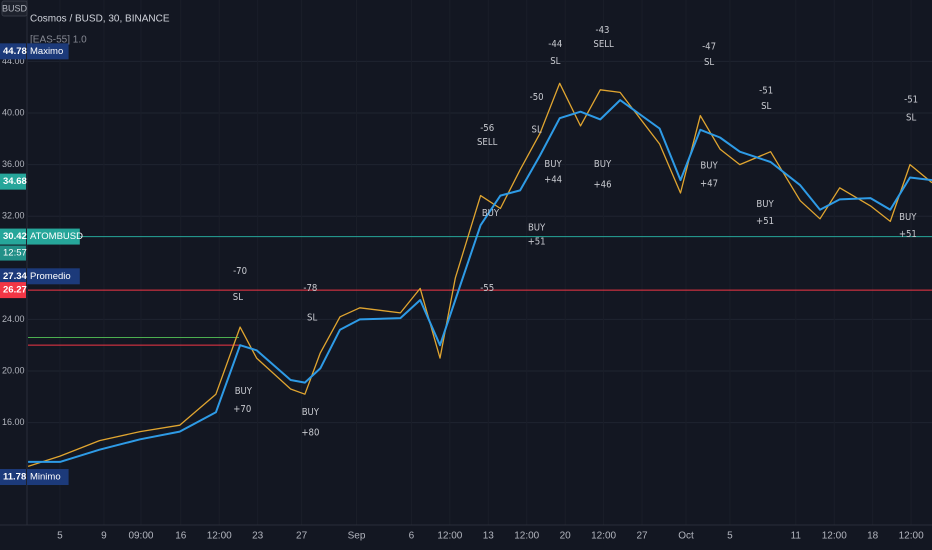 The width and height of the screenshot is (932, 550). I want to click on currency: BUSD, so click(15, 8).